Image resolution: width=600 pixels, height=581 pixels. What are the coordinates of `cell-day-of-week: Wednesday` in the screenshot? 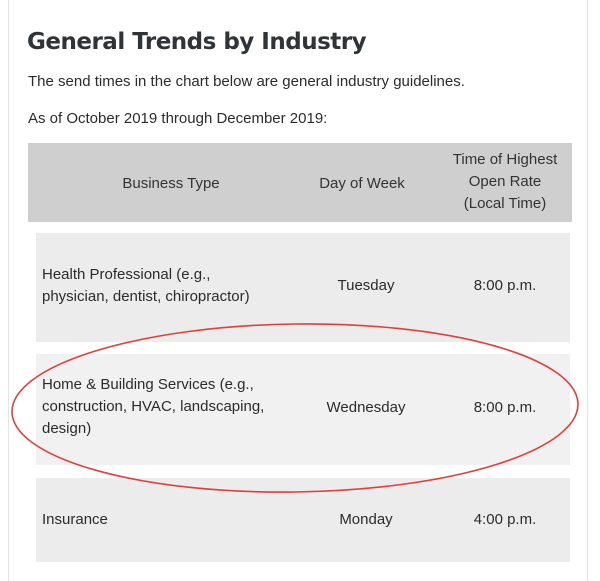 It's located at (366, 407).